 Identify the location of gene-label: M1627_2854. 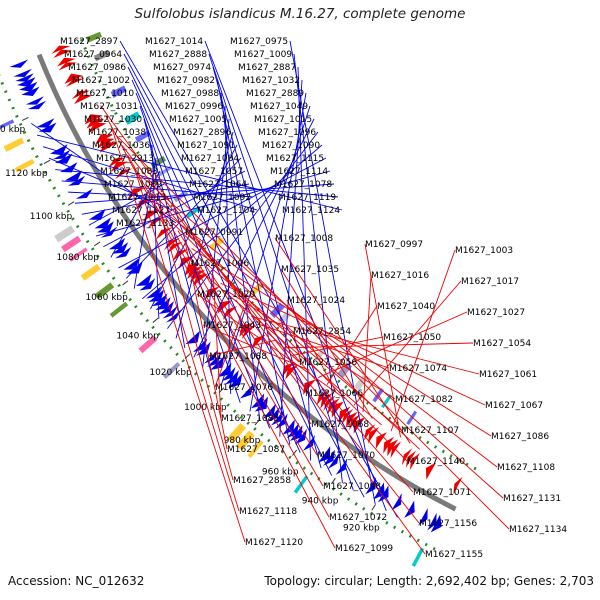
(322, 332).